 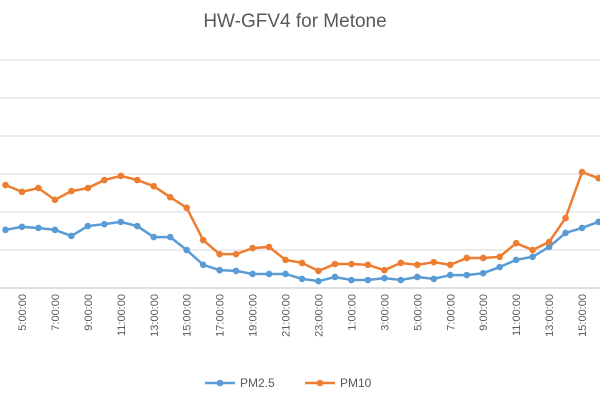 I want to click on x-tick-label: 23:00:00, so click(x=319, y=315).